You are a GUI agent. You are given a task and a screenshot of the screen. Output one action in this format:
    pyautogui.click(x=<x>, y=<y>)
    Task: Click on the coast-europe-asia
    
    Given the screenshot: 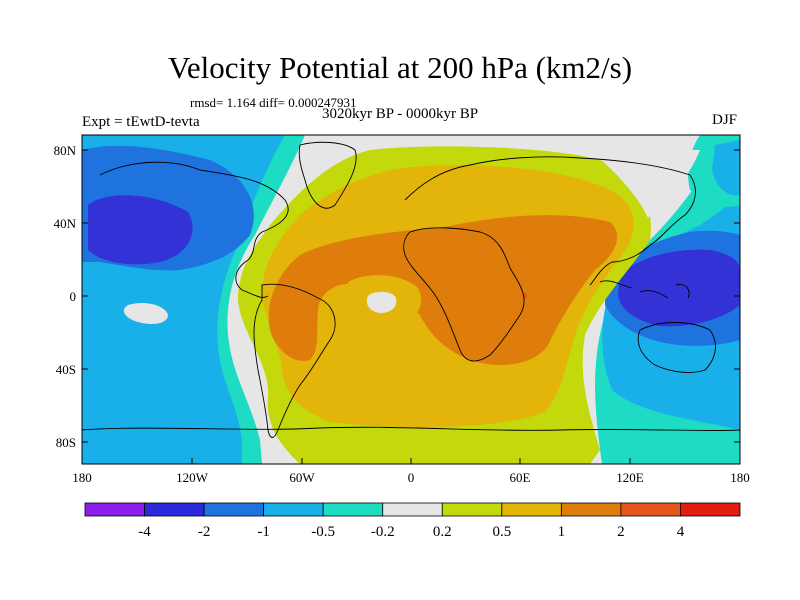 What is the action you would take?
    pyautogui.click(x=550, y=221)
    